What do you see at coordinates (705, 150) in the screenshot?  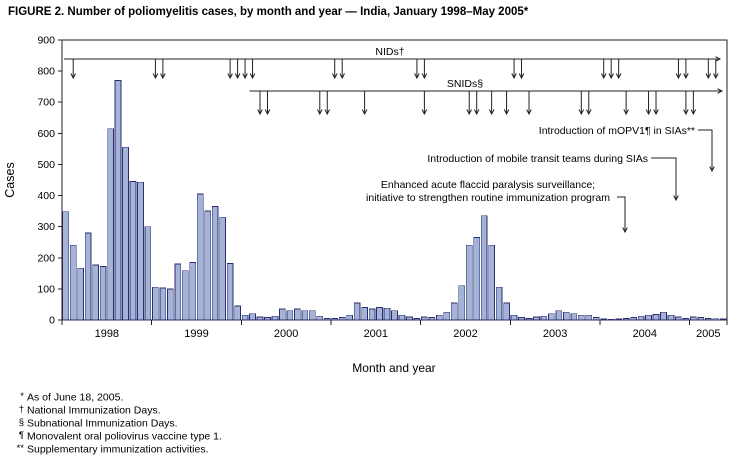 I see `mopv1-pointer` at bounding box center [705, 150].